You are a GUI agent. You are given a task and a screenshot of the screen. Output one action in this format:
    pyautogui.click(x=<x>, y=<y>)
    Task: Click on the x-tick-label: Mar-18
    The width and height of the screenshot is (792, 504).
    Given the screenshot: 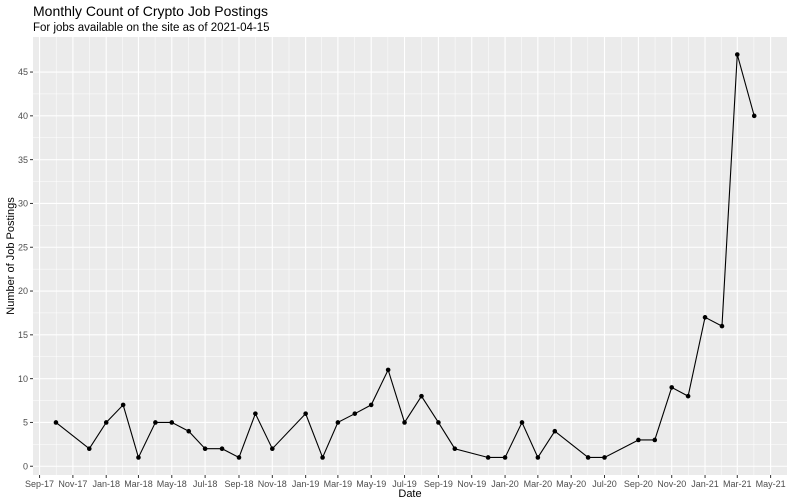 What is the action you would take?
    pyautogui.click(x=138, y=484)
    